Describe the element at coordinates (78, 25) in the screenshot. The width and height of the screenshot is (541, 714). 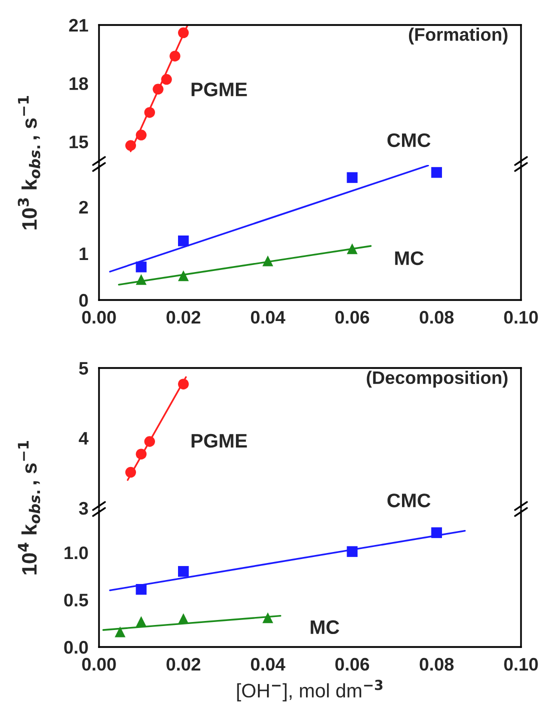
I see `y-tick-label: 21` at that location.